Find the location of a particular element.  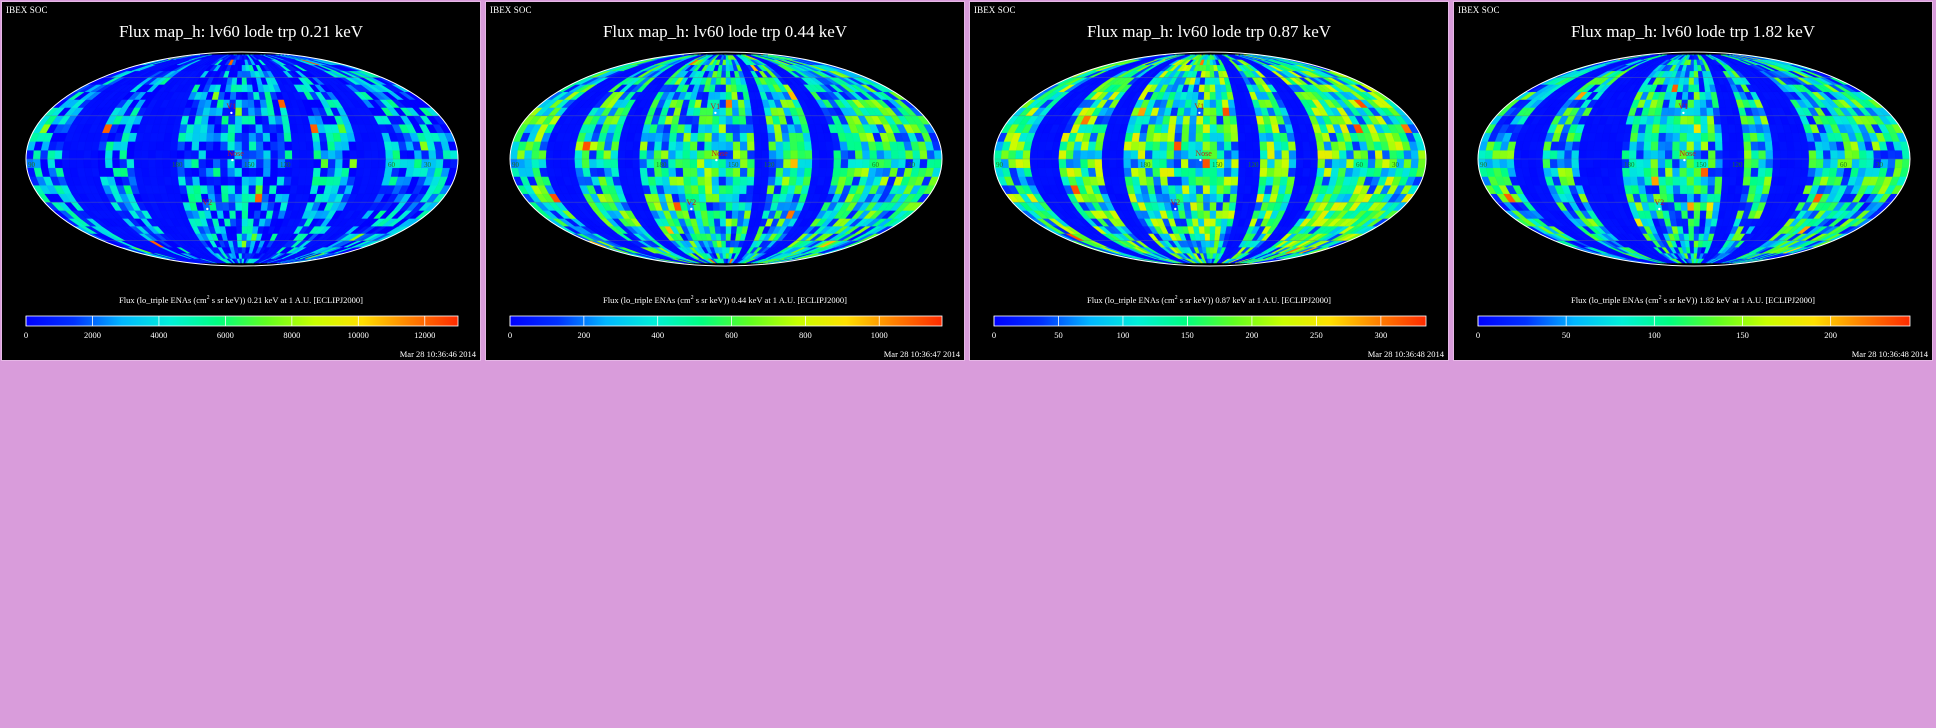

colorbar-tick-label: 4000 is located at coordinates (158, 335).